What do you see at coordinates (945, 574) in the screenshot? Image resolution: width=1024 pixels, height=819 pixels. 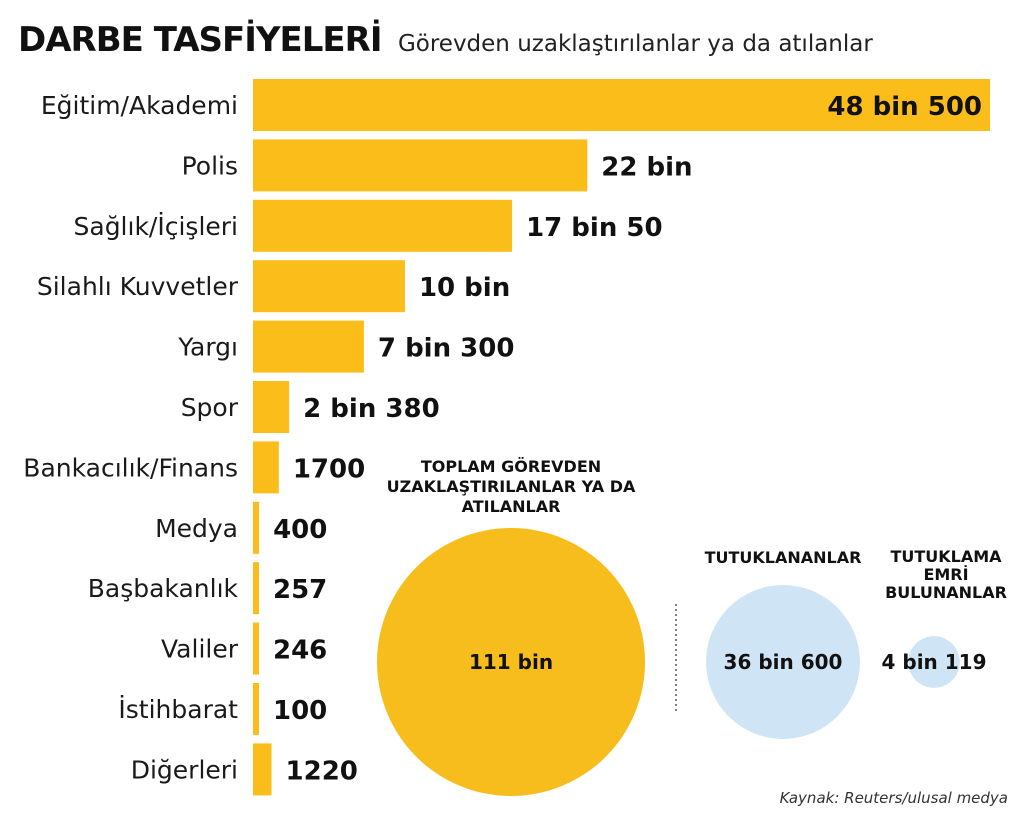 I see `bubble-title: EMRİ` at bounding box center [945, 574].